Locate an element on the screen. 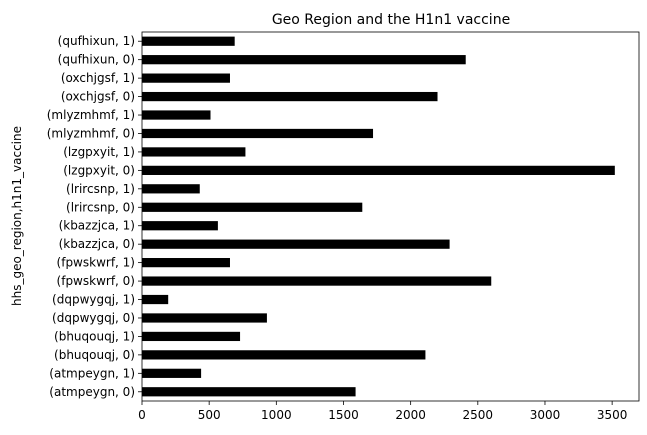 The height and width of the screenshot is (435, 647). y-tick-label: (lrircsnp, 0) is located at coordinates (100, 207).